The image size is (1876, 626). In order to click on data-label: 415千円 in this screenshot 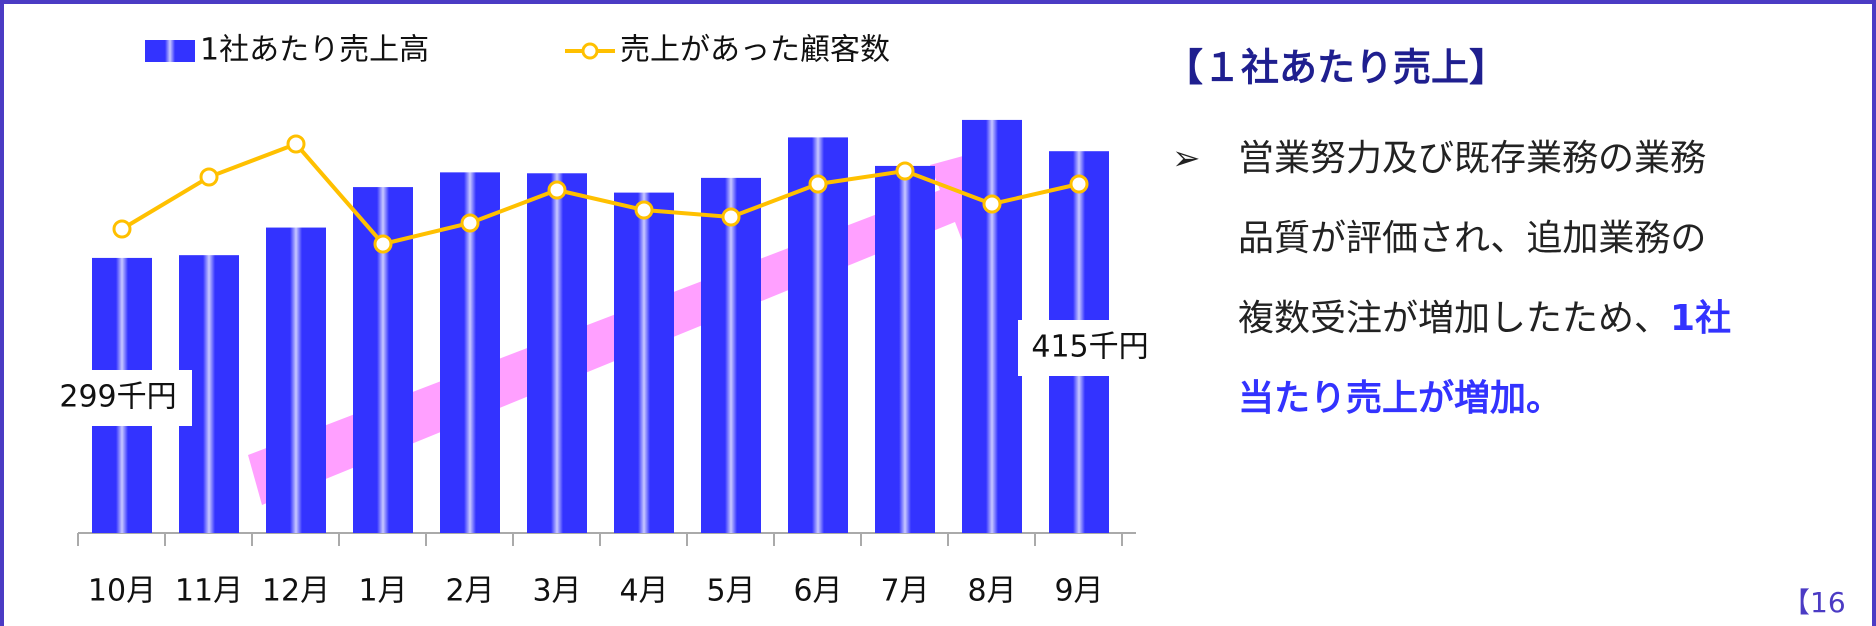, I will do `click(1089, 347)`.